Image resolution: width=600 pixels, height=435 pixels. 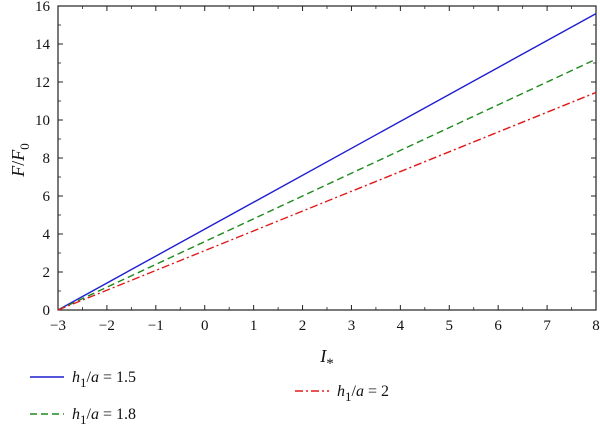 I want to click on x-tick-label: −3, so click(x=58, y=326).